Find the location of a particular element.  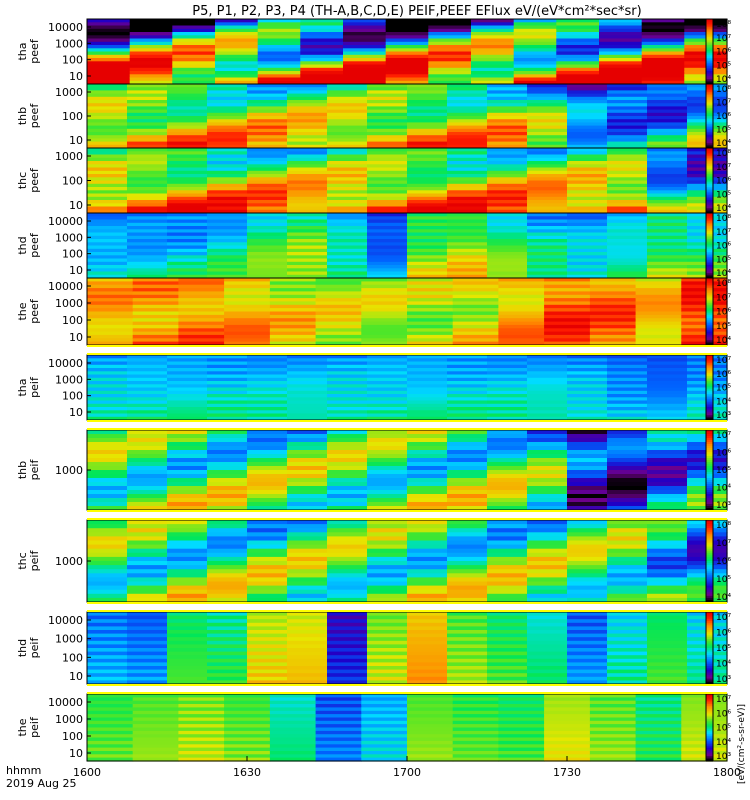

y-tick-label: 10000 is located at coordinates (65, 363).